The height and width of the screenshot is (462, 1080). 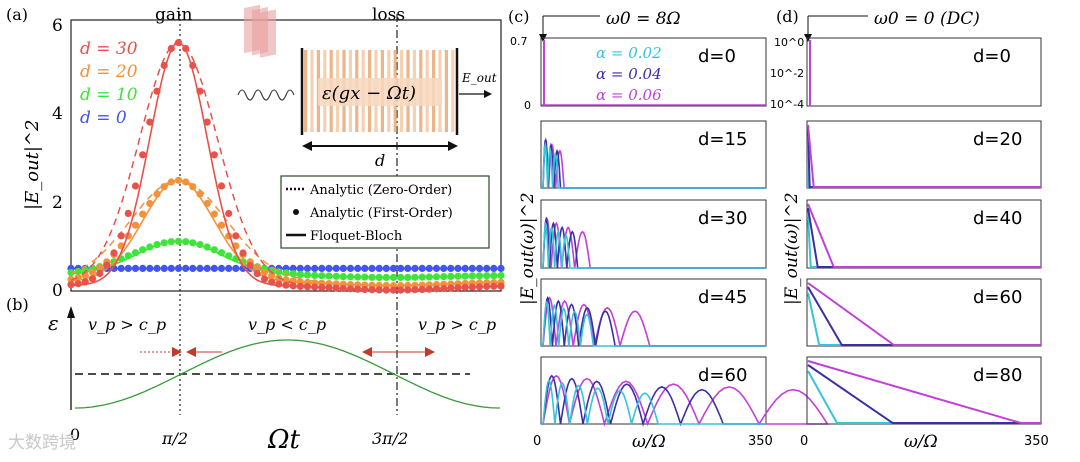 I want to click on region-right: v_p > c_p, so click(x=457, y=324).